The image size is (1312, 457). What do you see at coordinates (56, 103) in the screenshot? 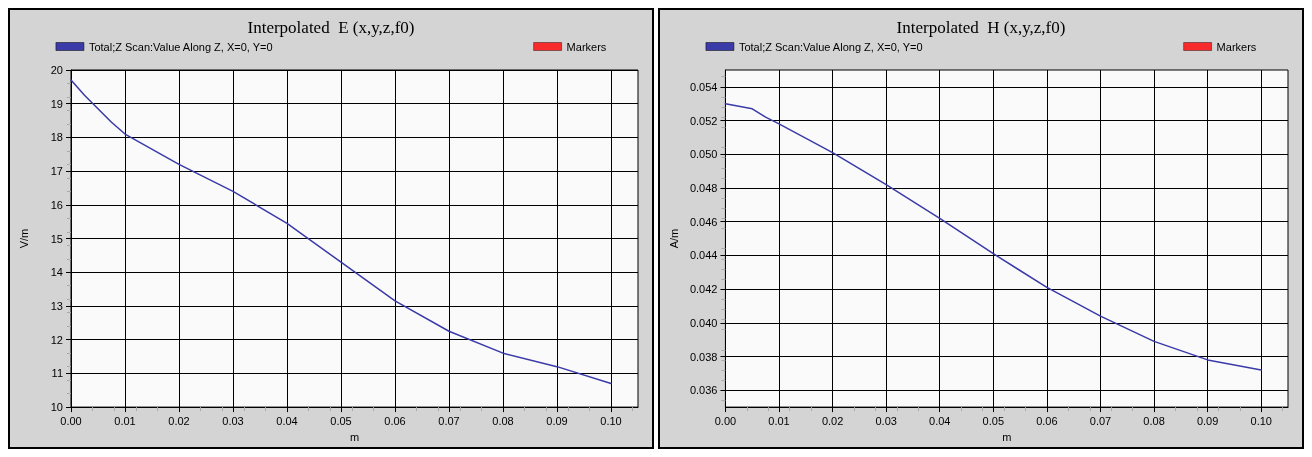
I see `y-tick-label: 19` at bounding box center [56, 103].